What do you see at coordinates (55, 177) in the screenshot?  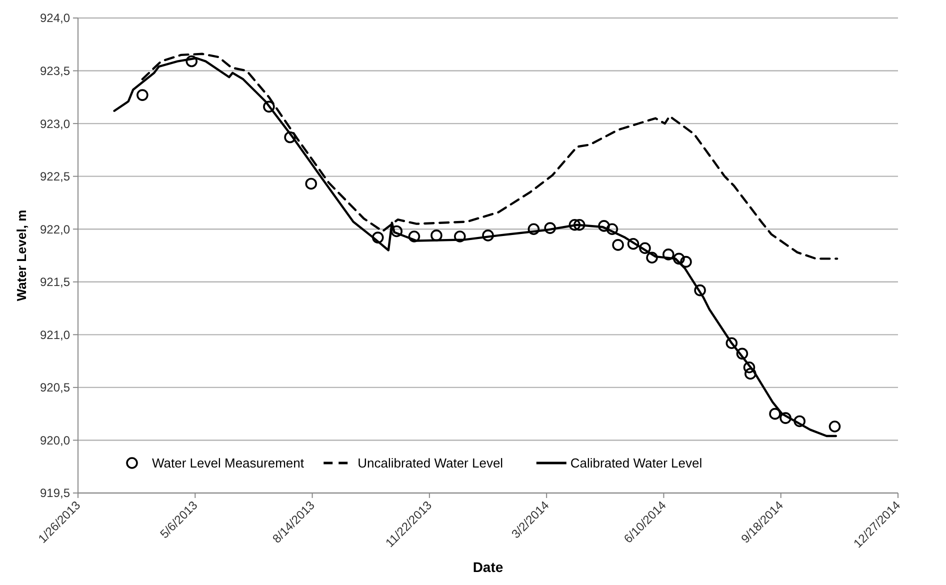 I see `y-tick-label: 922,5` at bounding box center [55, 177].